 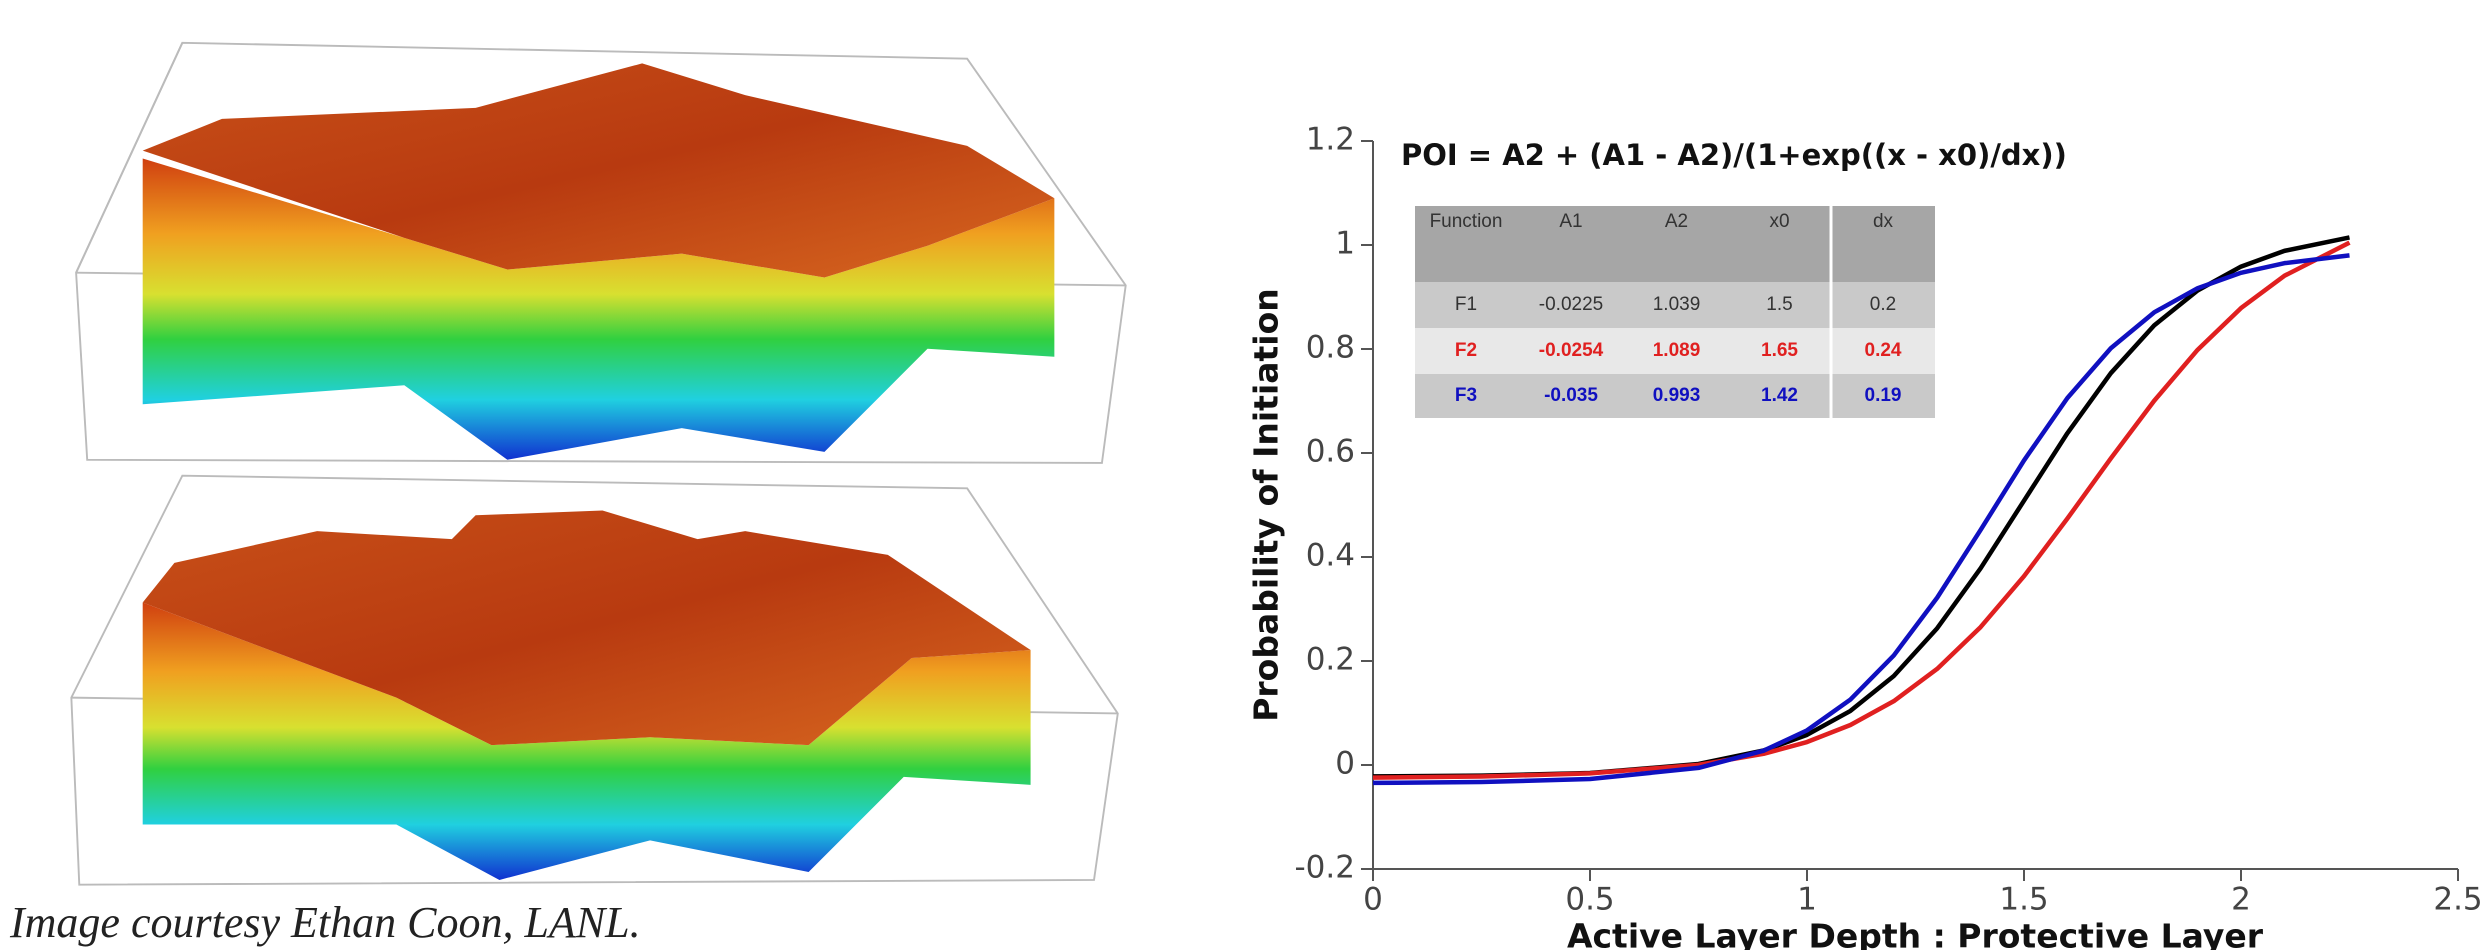 What do you see at coordinates (1883, 304) in the screenshot?
I see `table-cell: 0.2` at bounding box center [1883, 304].